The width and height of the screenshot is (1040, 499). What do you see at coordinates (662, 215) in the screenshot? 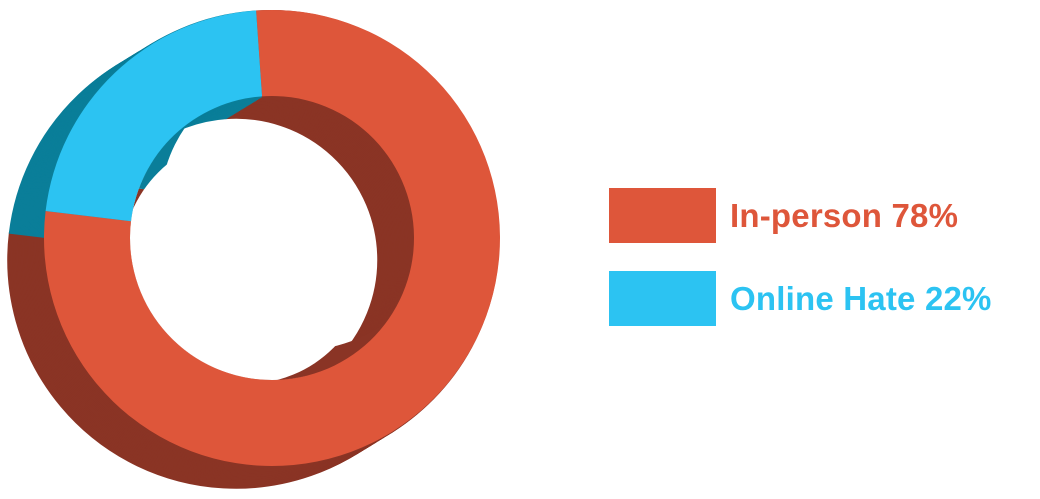
I see `legend-swatch-in-person` at bounding box center [662, 215].